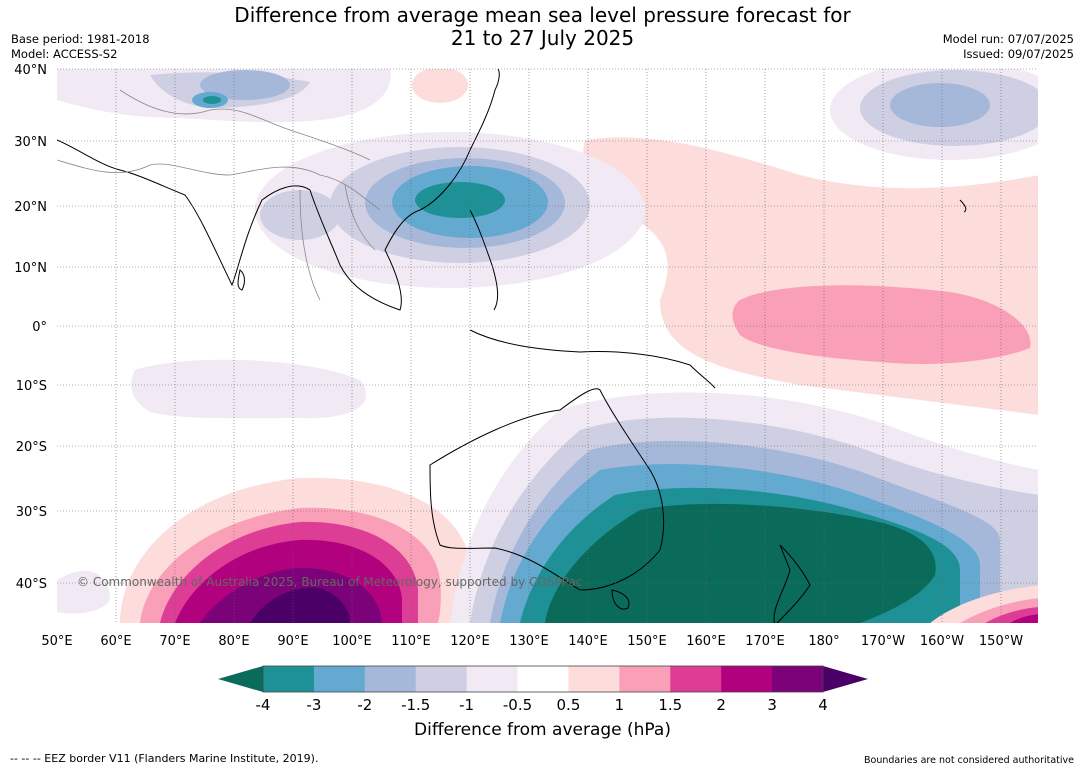 The height and width of the screenshot is (770, 1085). I want to click on anomaly-se-pacific, so click(984, 604).